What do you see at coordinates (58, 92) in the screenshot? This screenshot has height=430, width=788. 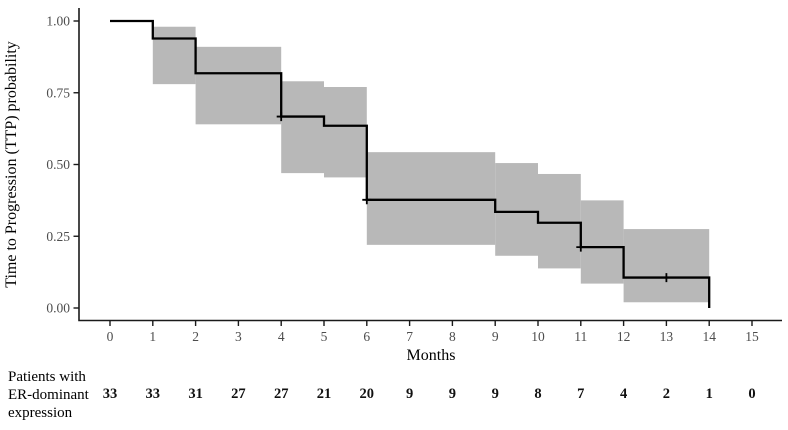 I see `y-tick-label: 0.75` at bounding box center [58, 92].